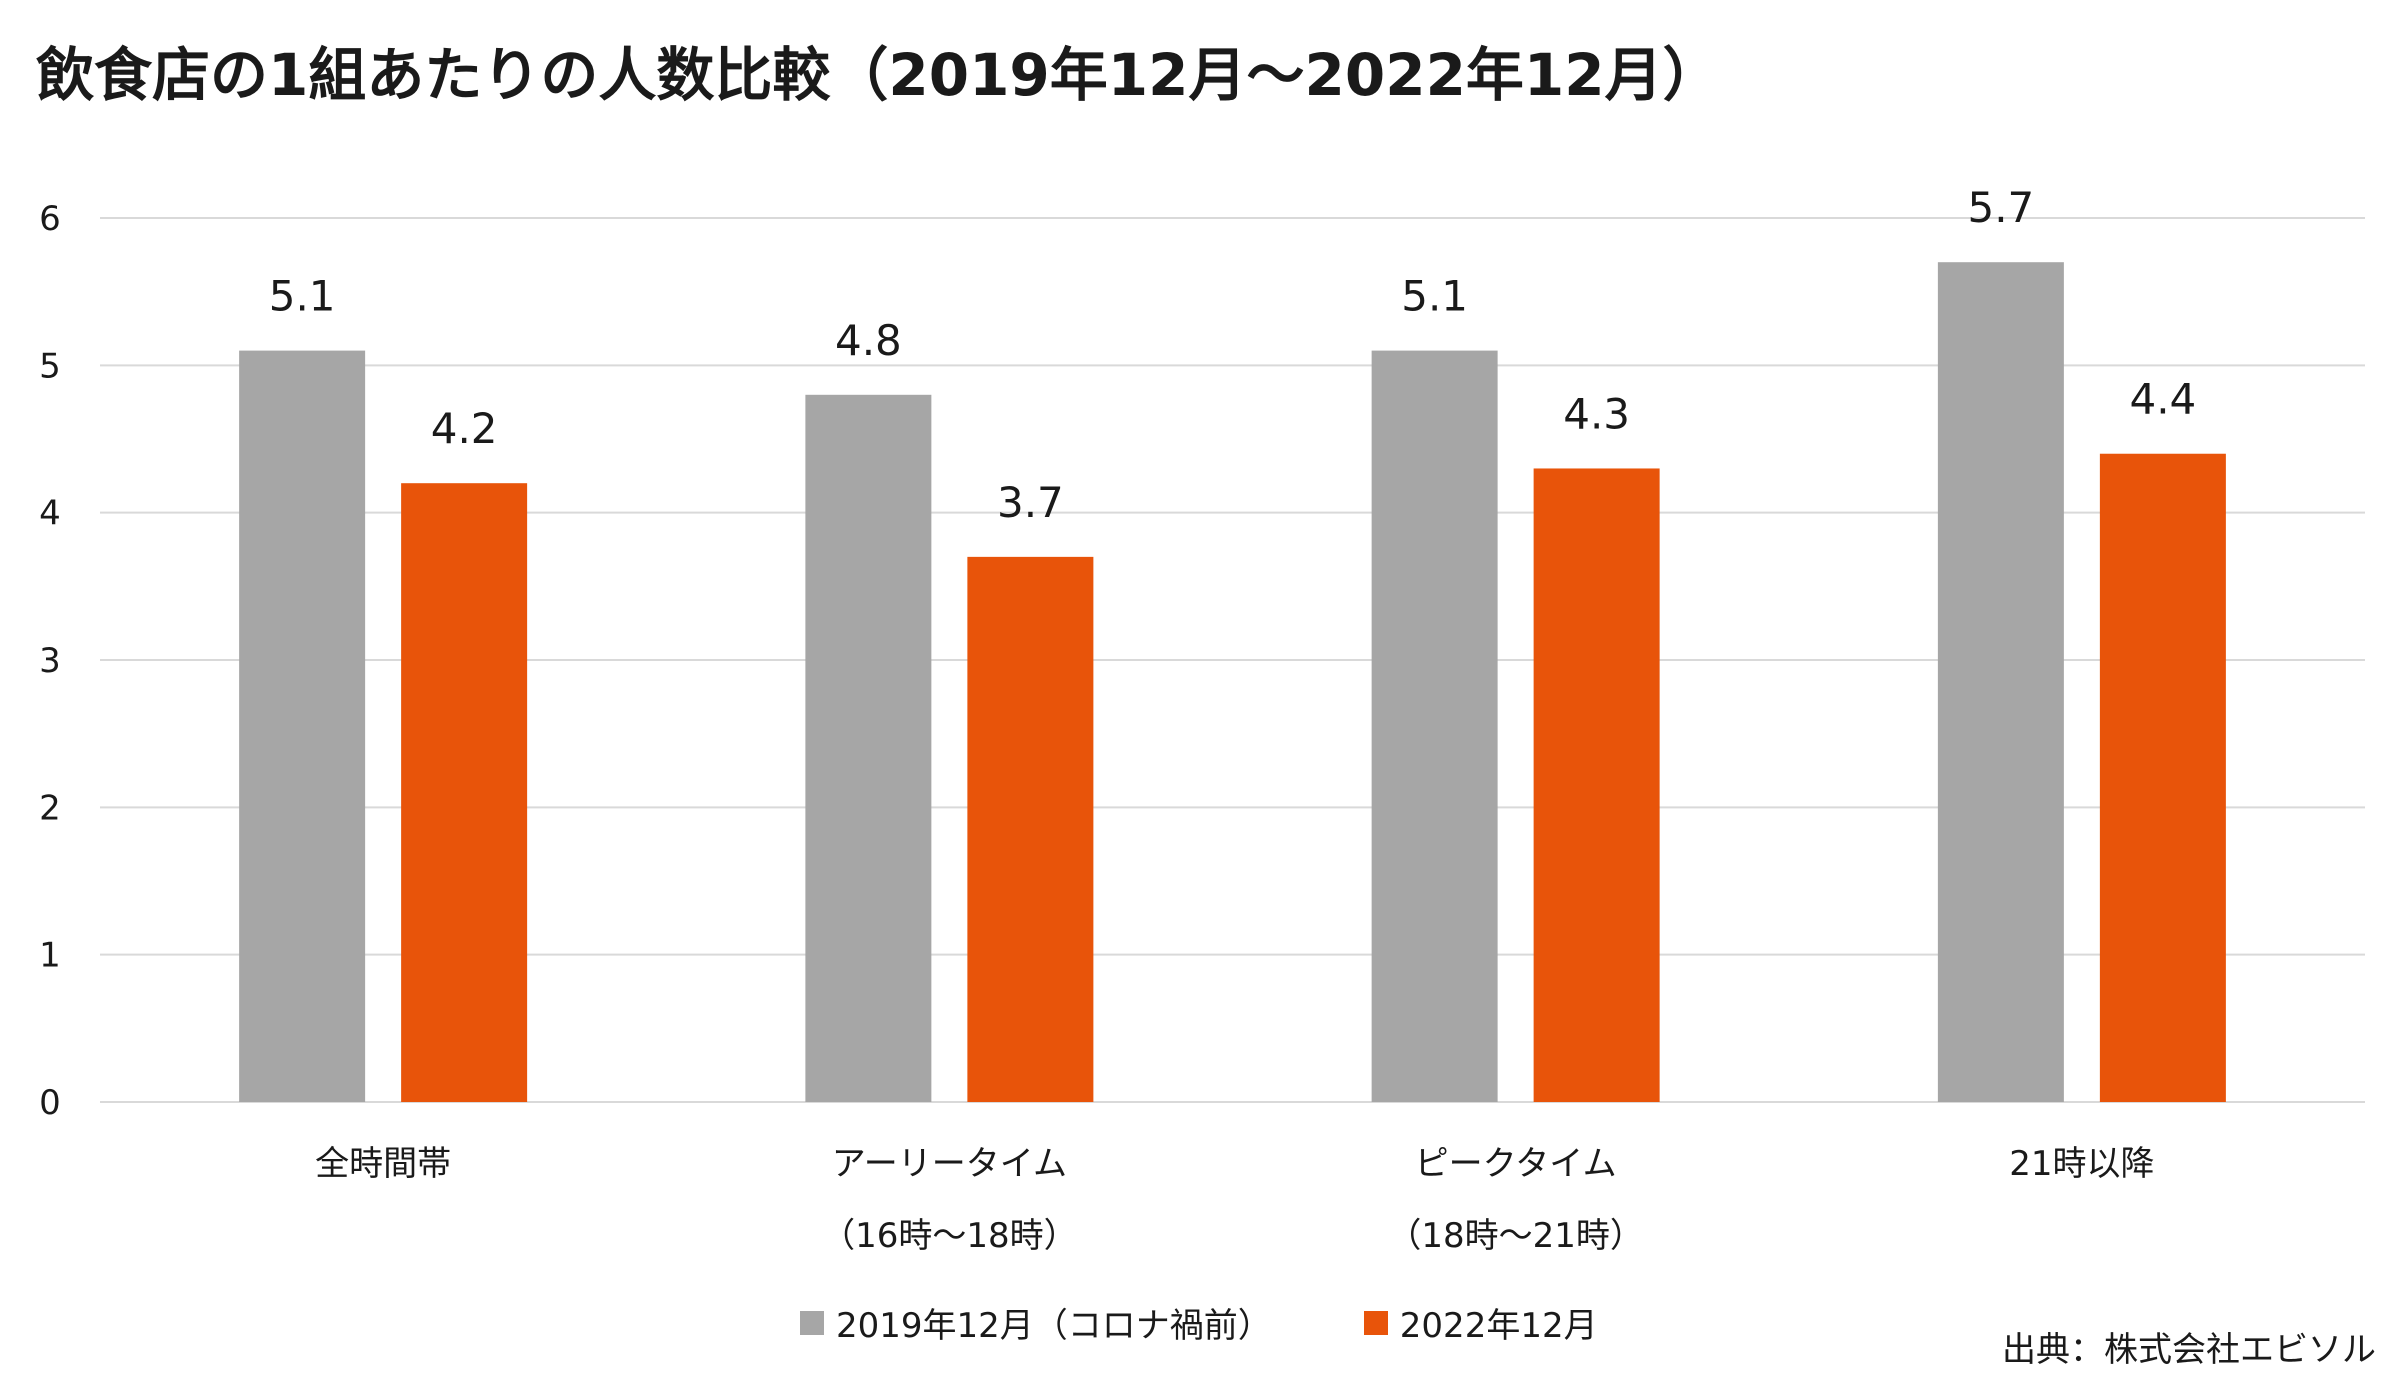  Describe the element at coordinates (949, 1164) in the screenshot. I see `x-category-label: アーリータイム` at that location.